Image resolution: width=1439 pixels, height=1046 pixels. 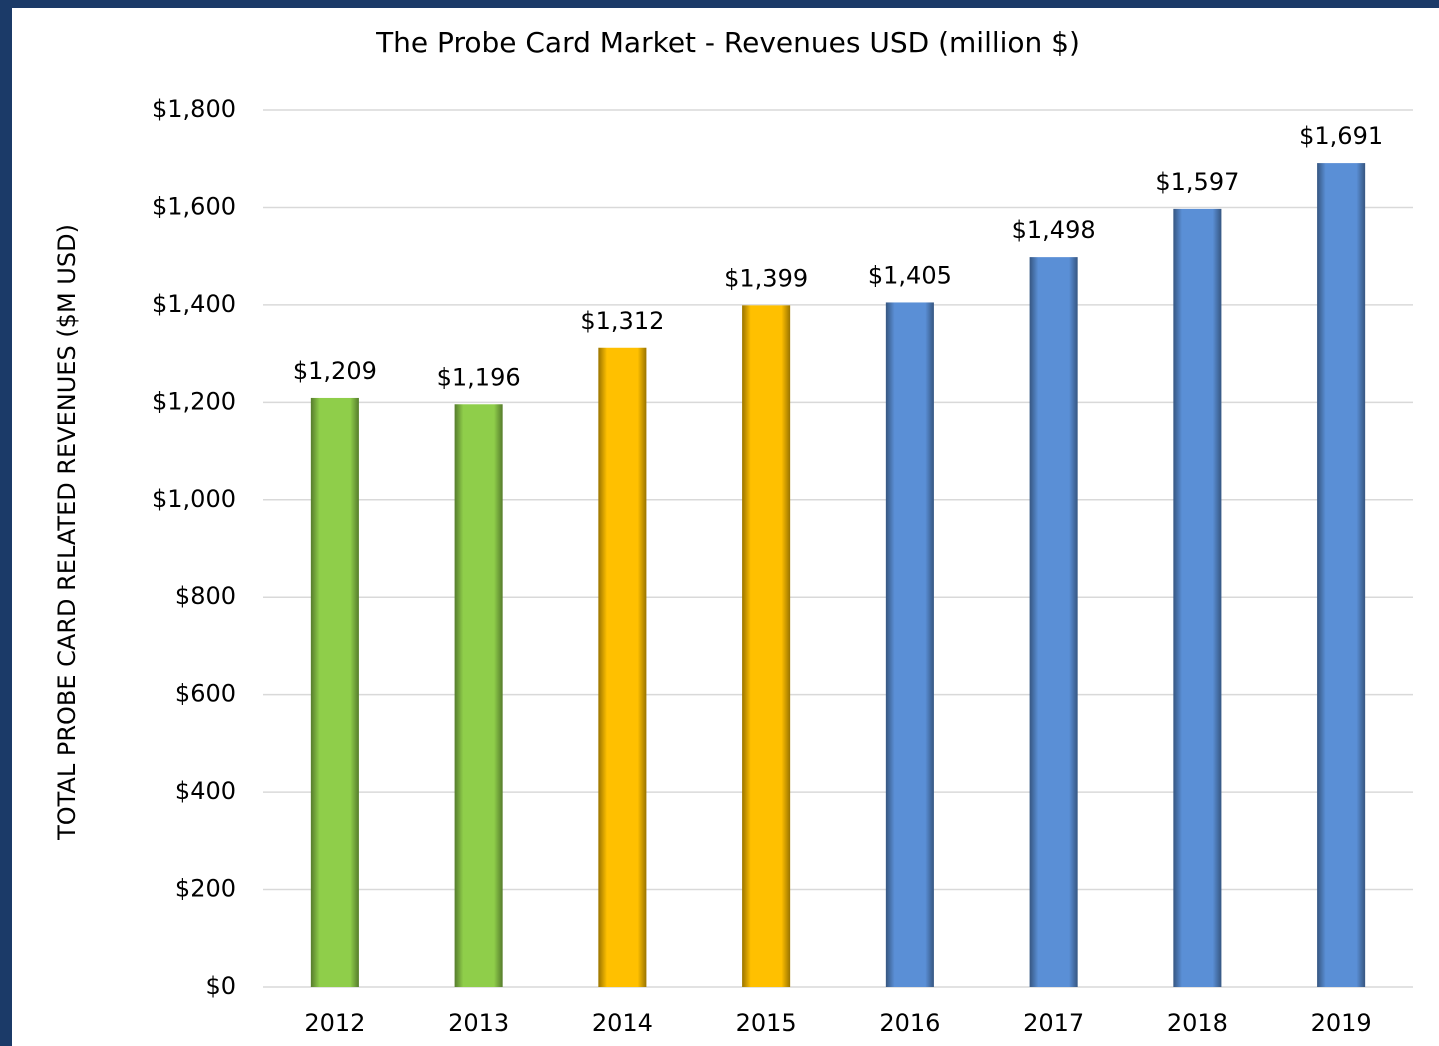 What do you see at coordinates (910, 275) in the screenshot?
I see `value-label: $1,405` at bounding box center [910, 275].